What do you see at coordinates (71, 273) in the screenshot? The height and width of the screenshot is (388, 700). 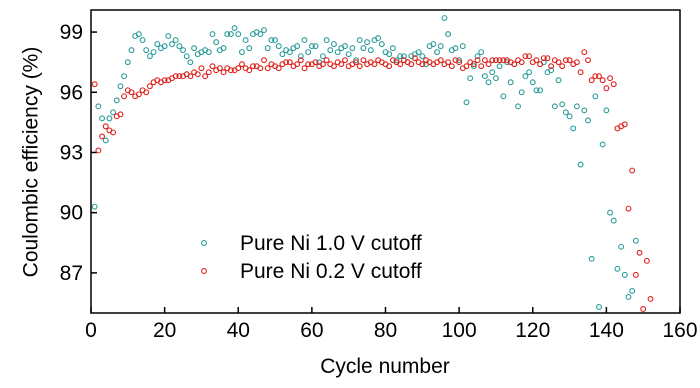 I see `y-tick-label: 87` at bounding box center [71, 273].